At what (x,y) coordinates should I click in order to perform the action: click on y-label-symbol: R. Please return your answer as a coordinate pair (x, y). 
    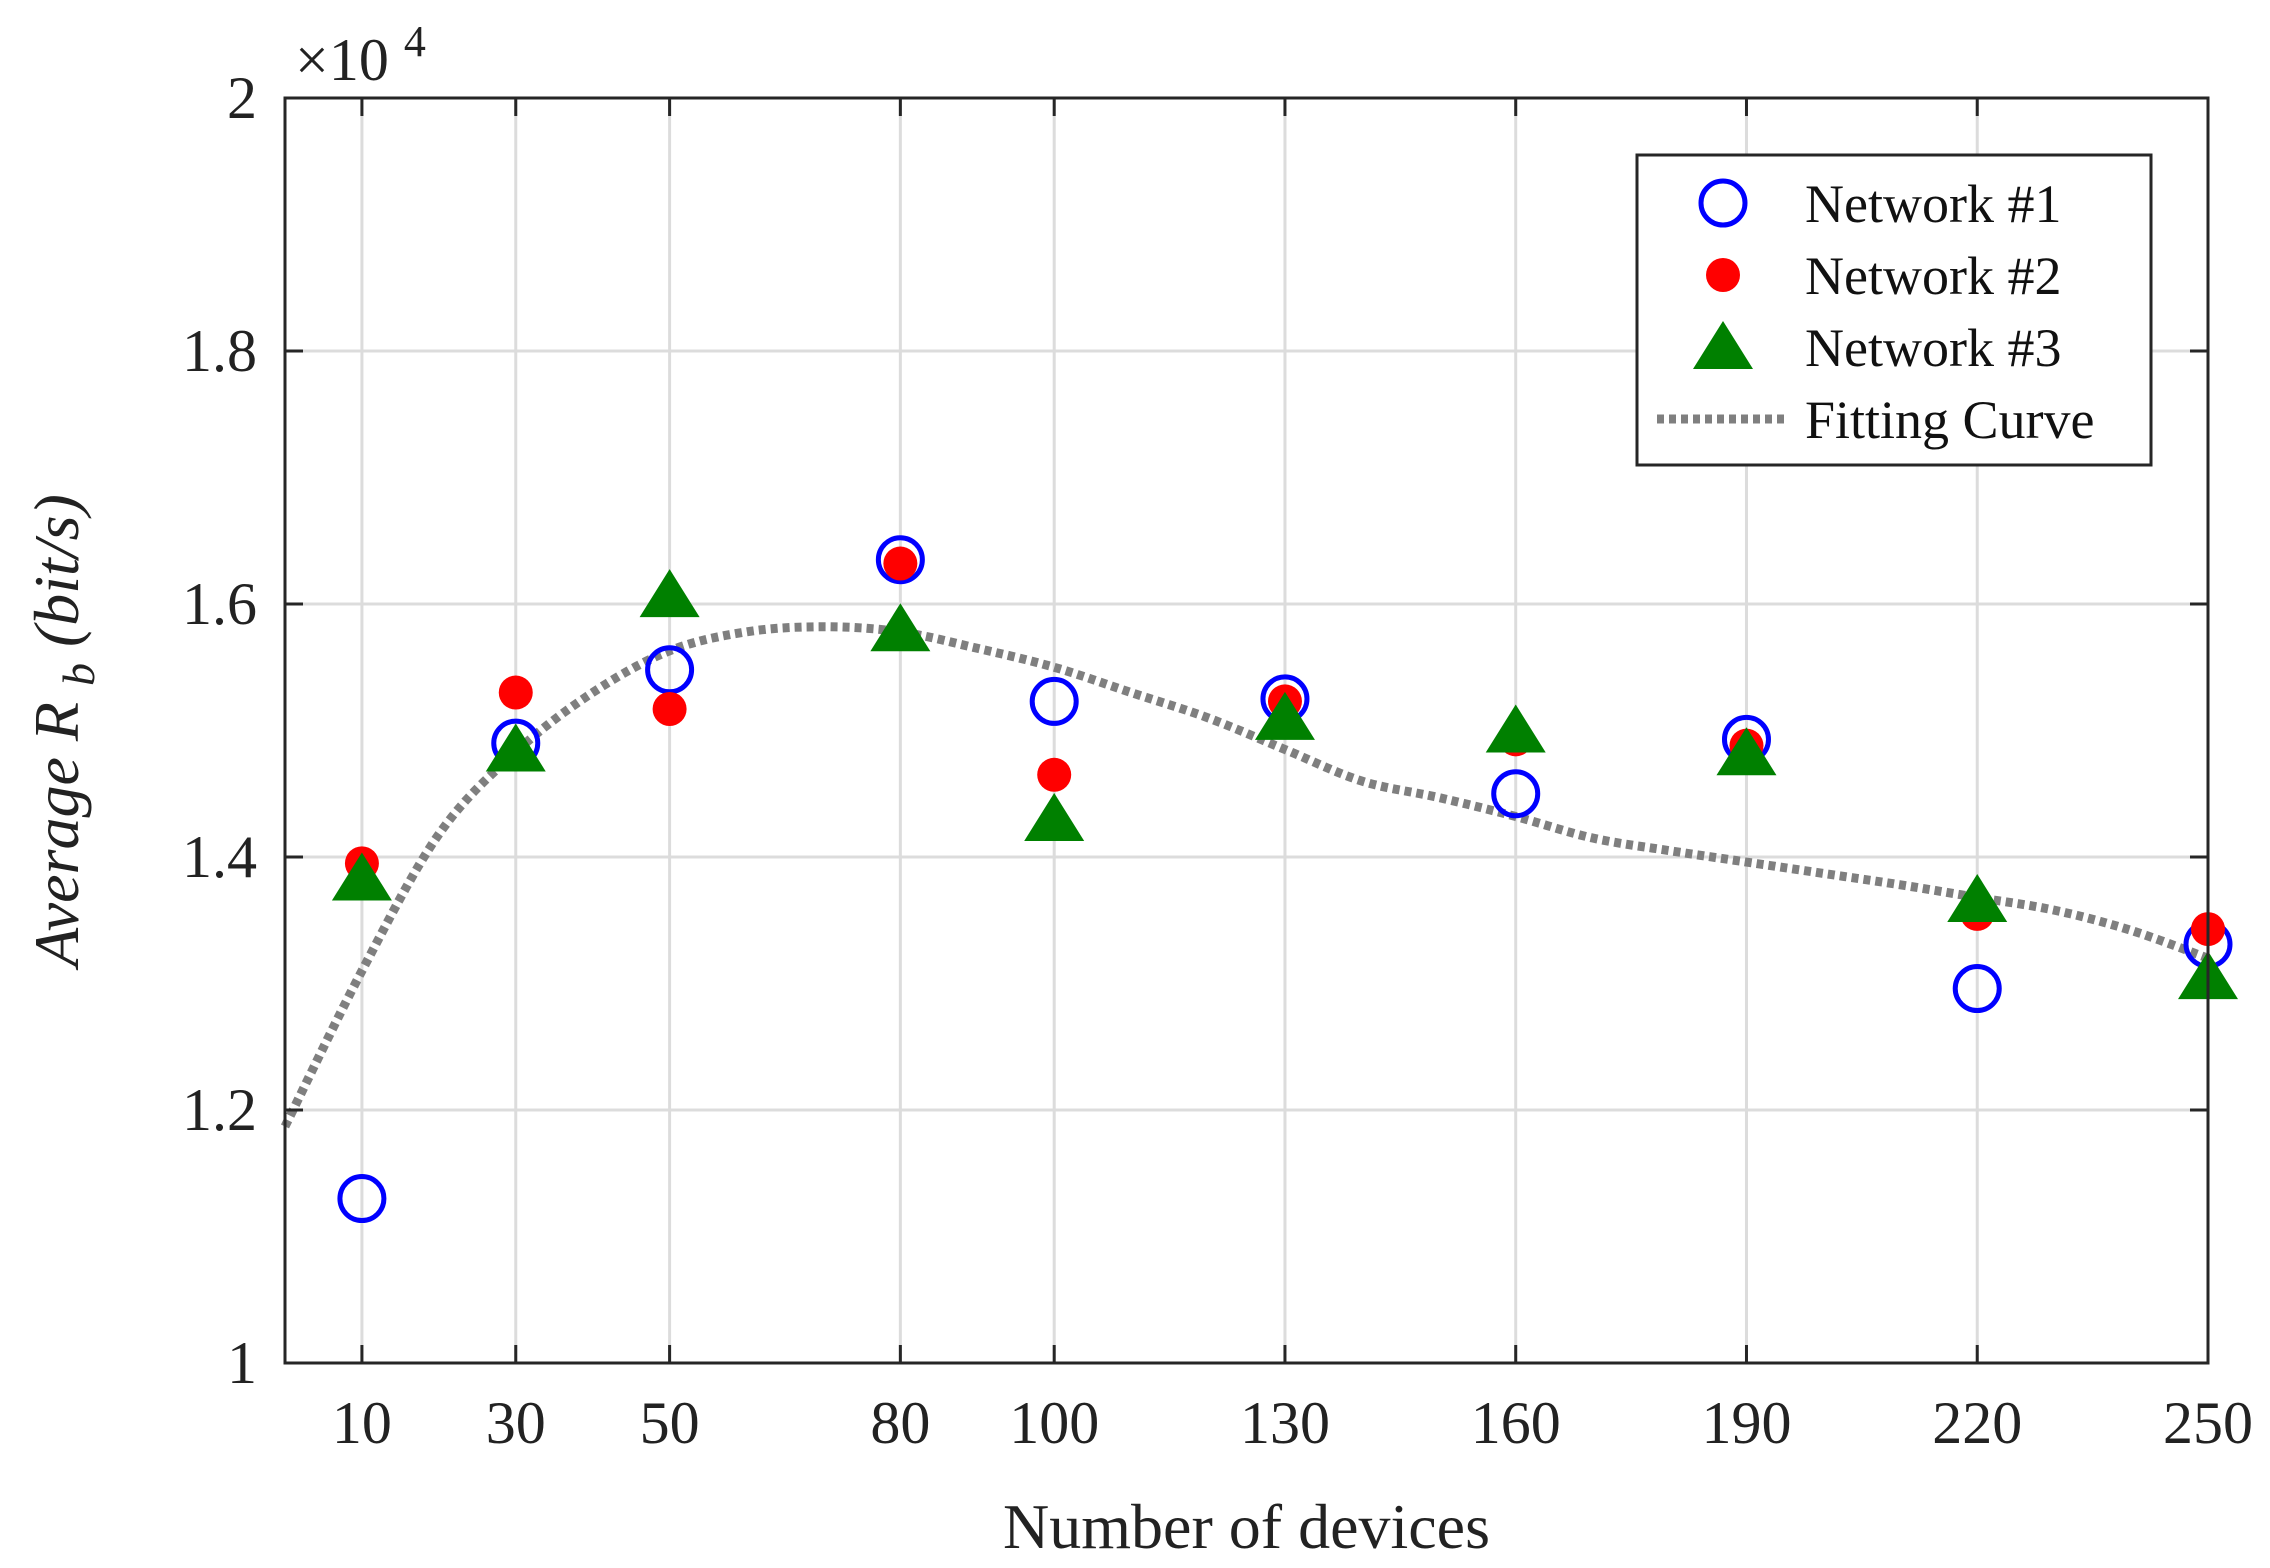
    Looking at the image, I should click on (56, 722).